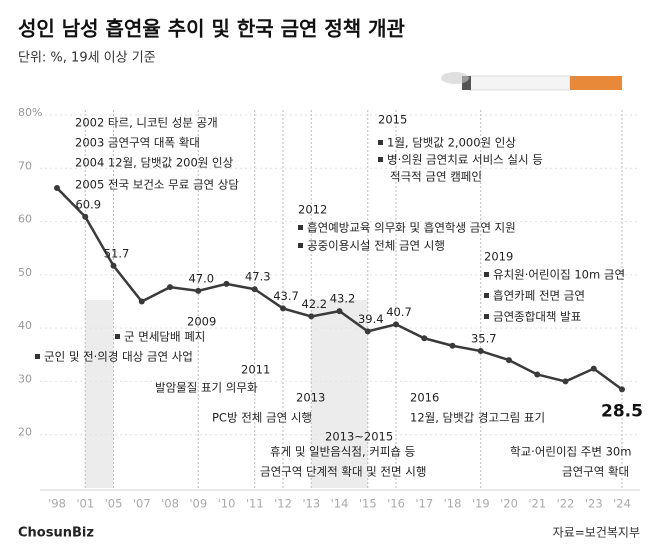  I want to click on value-label: 43.2, so click(343, 299).